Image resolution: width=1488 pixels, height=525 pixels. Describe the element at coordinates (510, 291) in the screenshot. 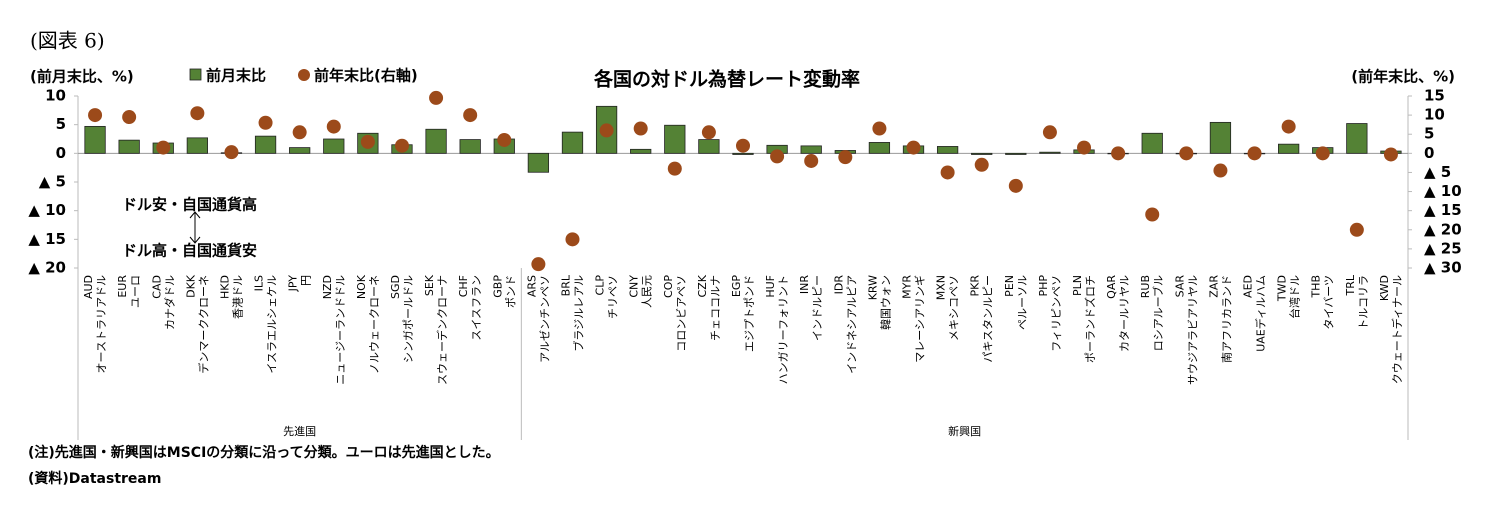

I see `x-tick-label: ポンド` at that location.